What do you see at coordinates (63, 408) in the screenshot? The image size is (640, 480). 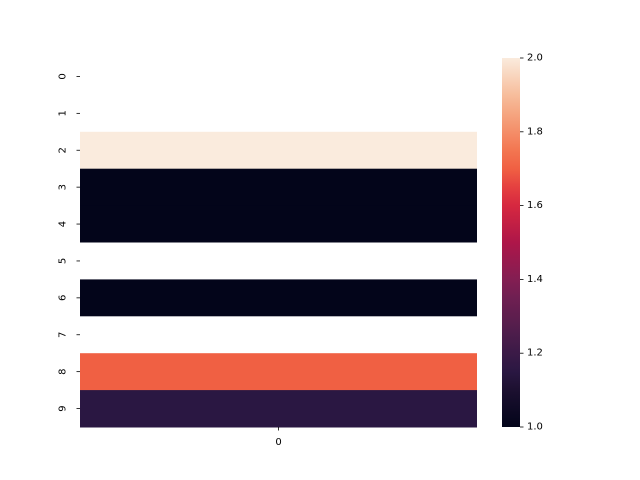 I see `y-tick-label: 9` at bounding box center [63, 408].